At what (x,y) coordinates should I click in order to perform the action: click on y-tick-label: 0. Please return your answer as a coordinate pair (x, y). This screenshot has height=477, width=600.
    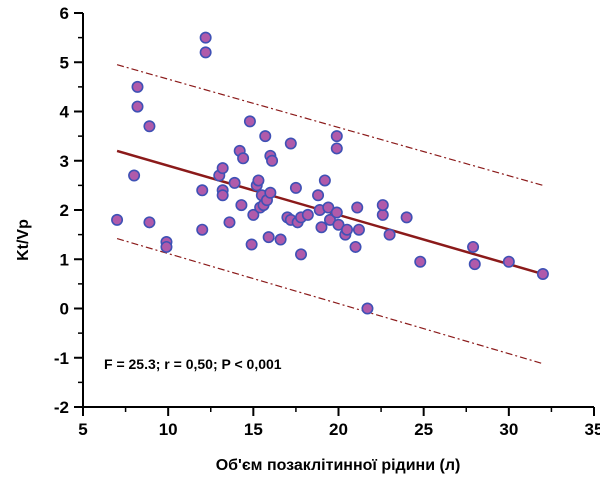
    Looking at the image, I should click on (64, 309).